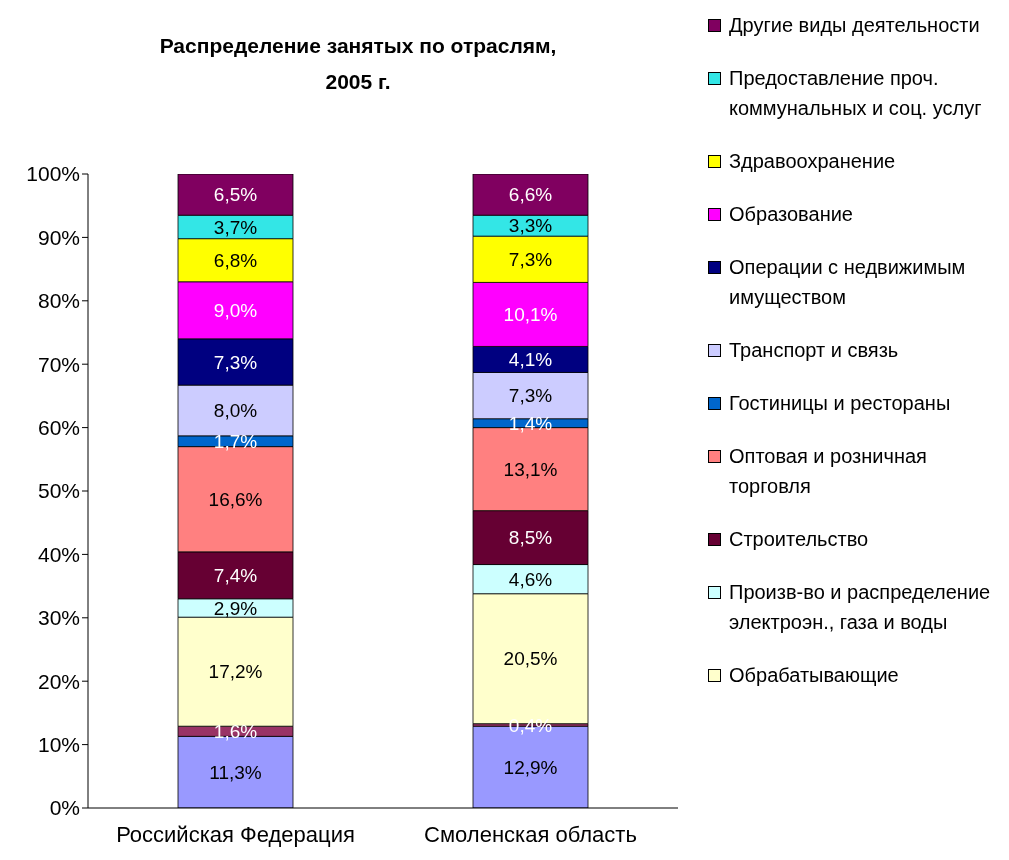  Describe the element at coordinates (53, 174) in the screenshot. I see `y-tick-label: 100%` at that location.